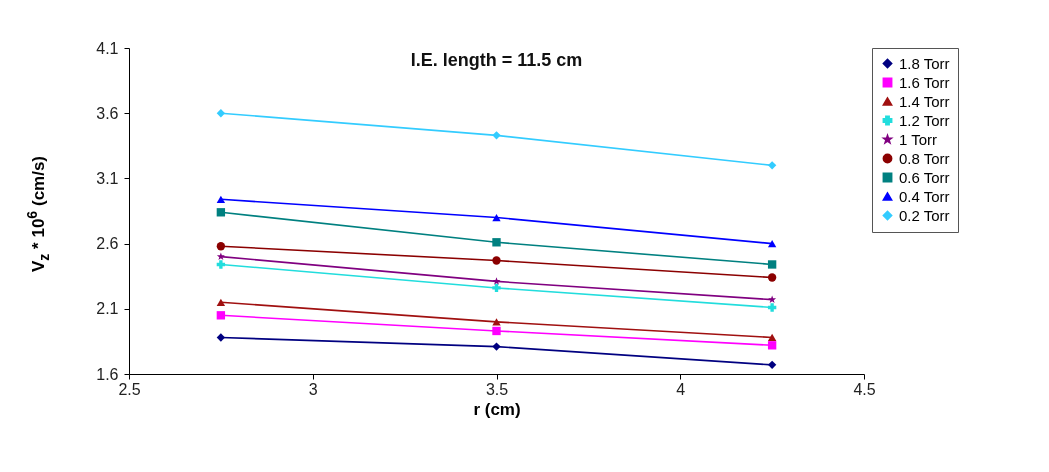 This screenshot has height=472, width=1049. What do you see at coordinates (129, 389) in the screenshot?
I see `x-tick-label: 2.5` at bounding box center [129, 389].